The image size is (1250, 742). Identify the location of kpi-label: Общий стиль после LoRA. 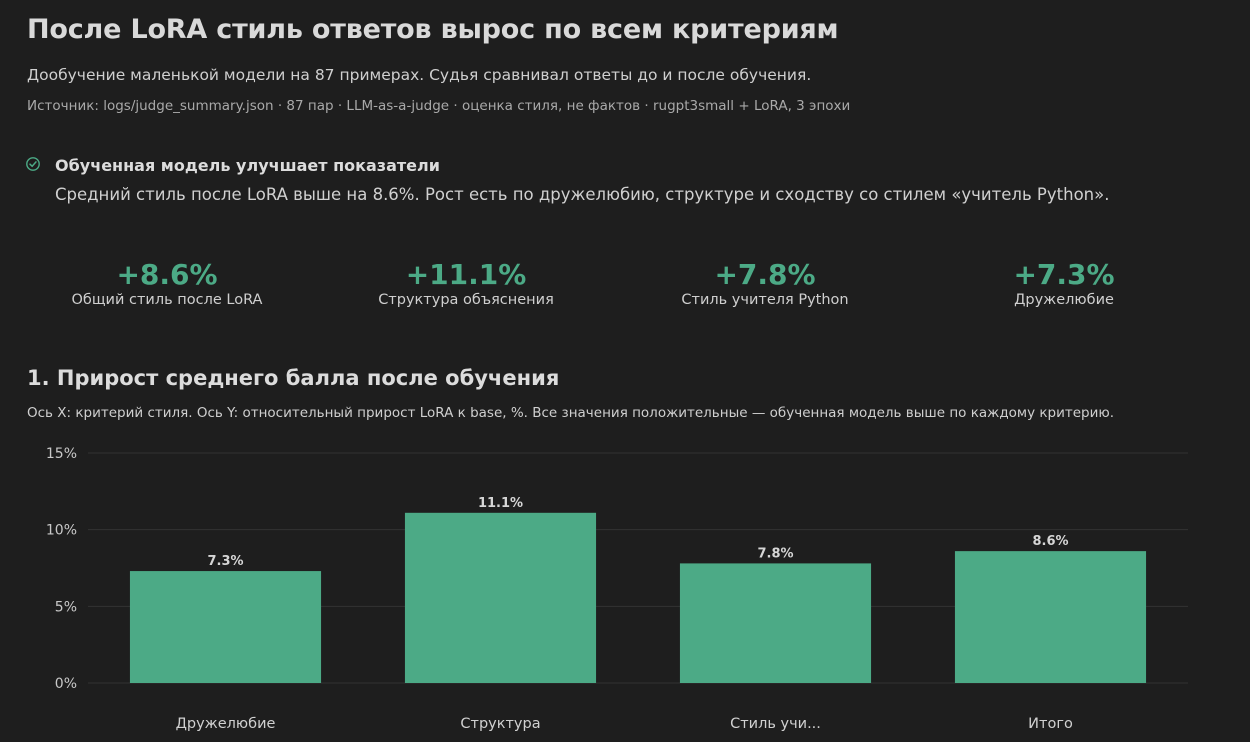
(167, 300).